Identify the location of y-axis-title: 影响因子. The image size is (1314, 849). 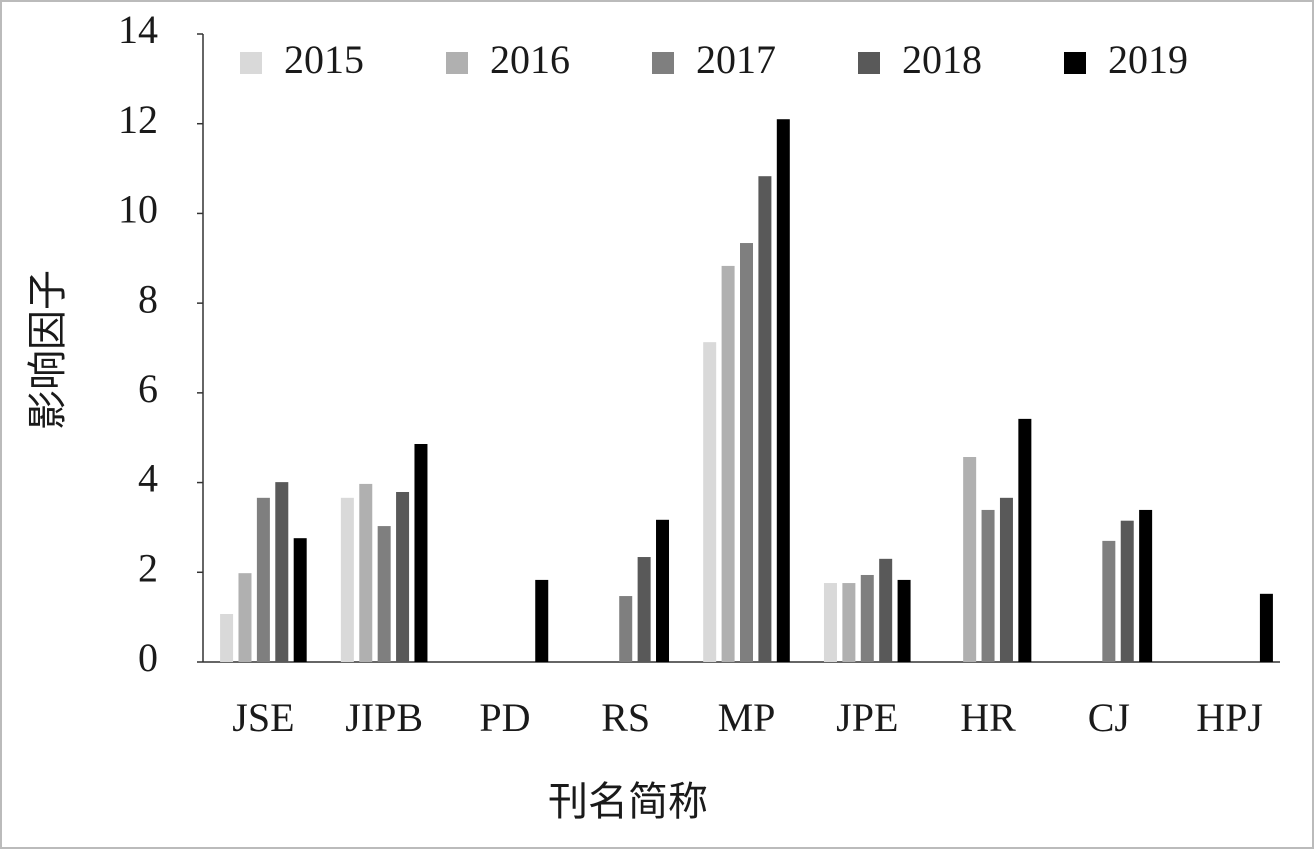
(47, 350).